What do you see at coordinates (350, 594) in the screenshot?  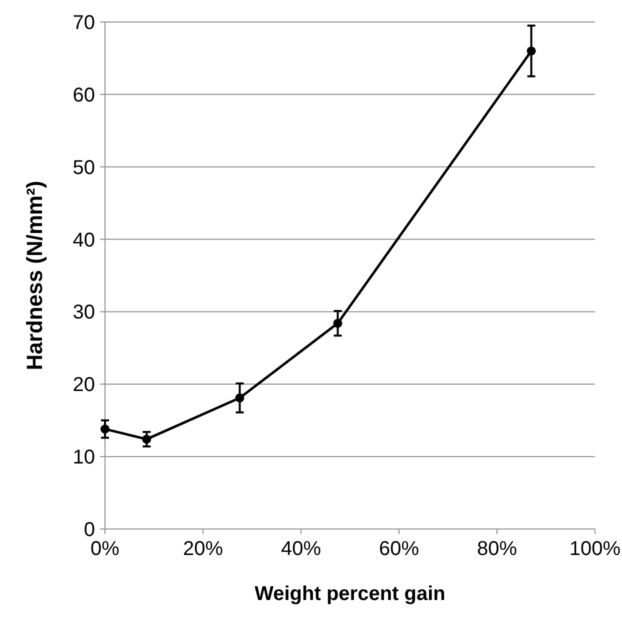 I see `x-axis-title: Weight percent gain` at bounding box center [350, 594].